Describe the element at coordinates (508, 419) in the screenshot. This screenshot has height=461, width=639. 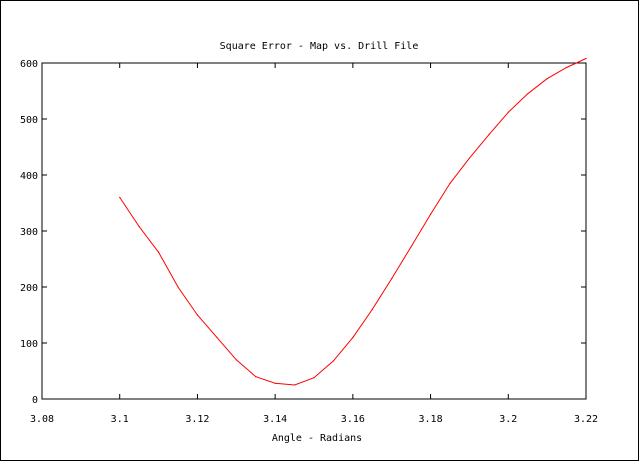
I see `x-tick-label: 3.2` at that location.